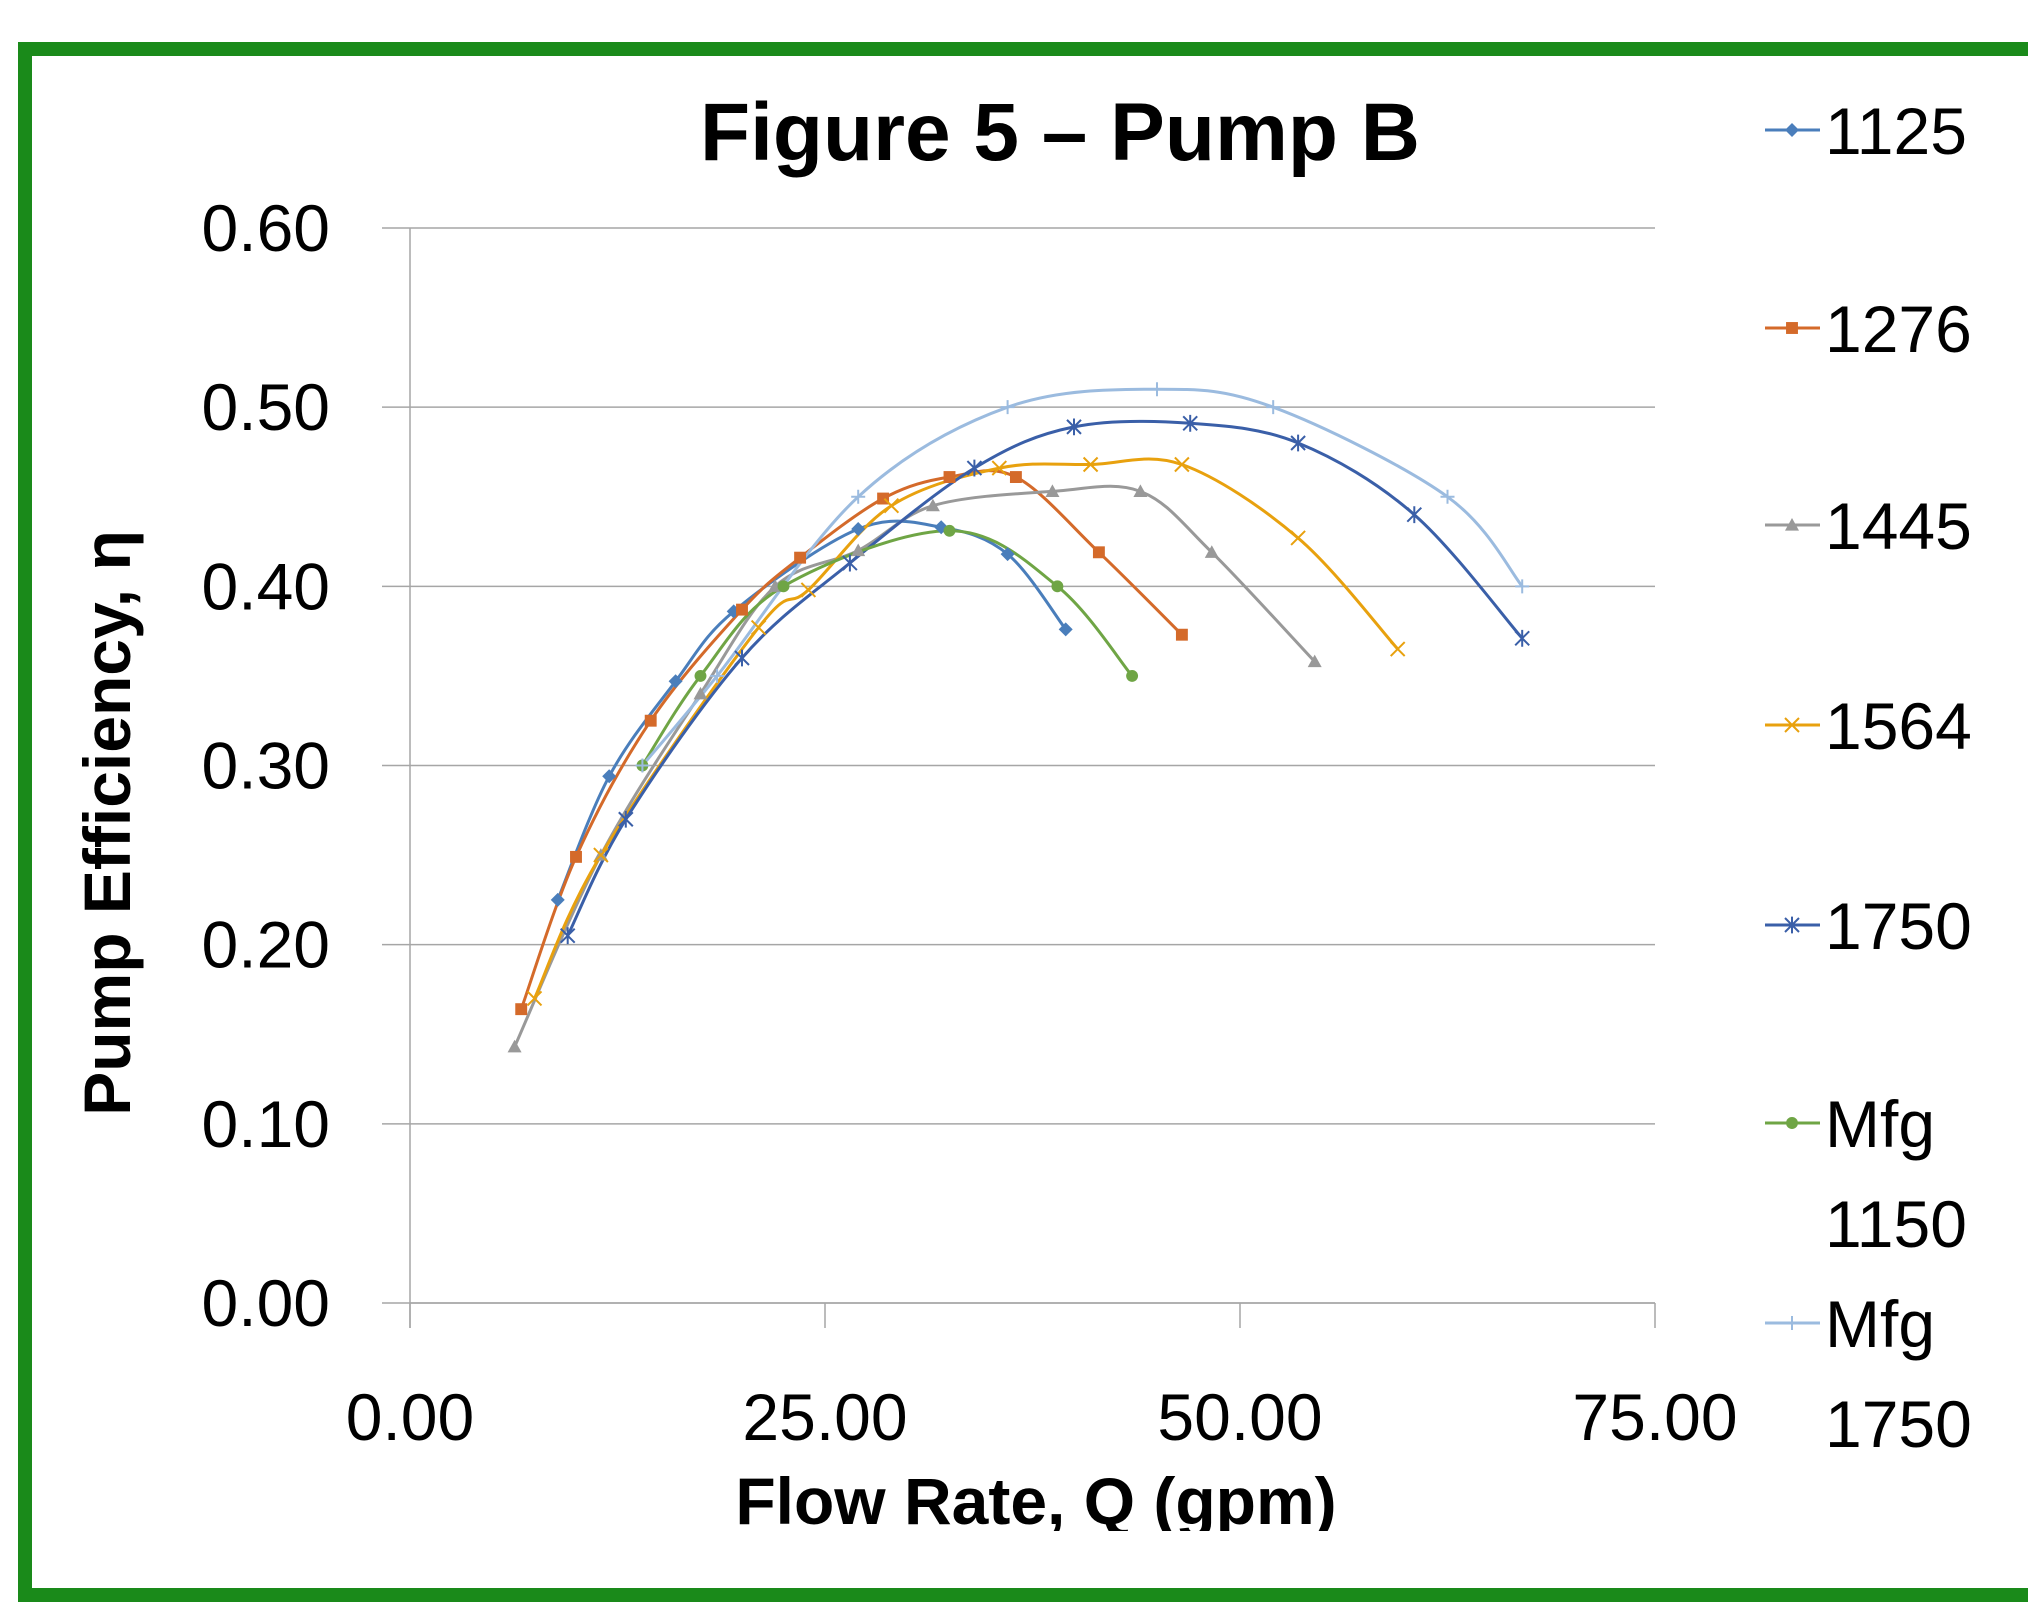 The height and width of the screenshot is (1602, 2028). Describe the element at coordinates (1868, 726) in the screenshot. I see `legend-item-1564: 1564` at that location.